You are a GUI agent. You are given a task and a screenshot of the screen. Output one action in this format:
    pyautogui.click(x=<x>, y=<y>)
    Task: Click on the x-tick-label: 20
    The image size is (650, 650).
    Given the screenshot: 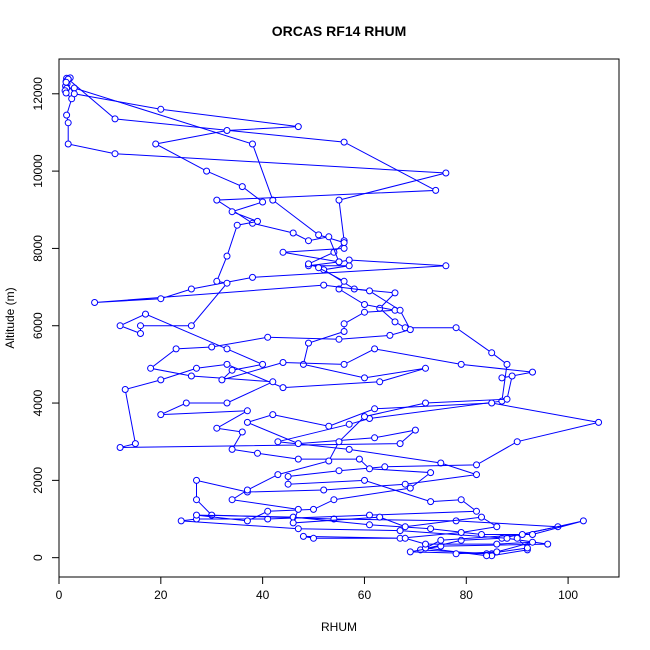 What is the action you would take?
    pyautogui.click(x=161, y=595)
    